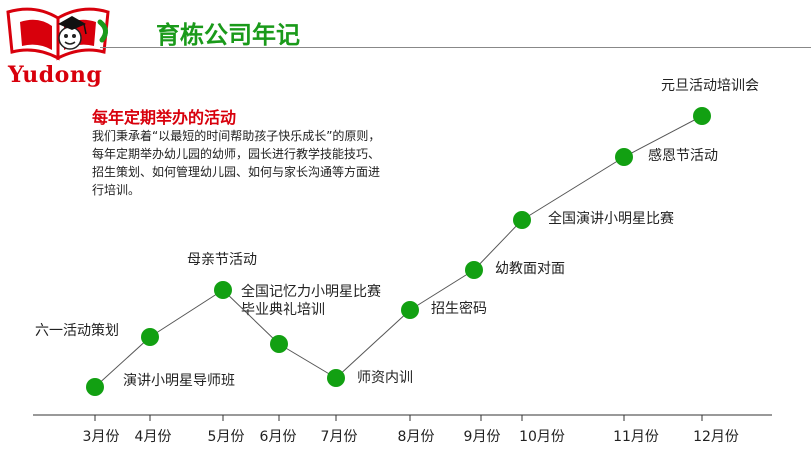  Describe the element at coordinates (530, 269) in the screenshot. I see `event-label: 幼教面对面` at that location.